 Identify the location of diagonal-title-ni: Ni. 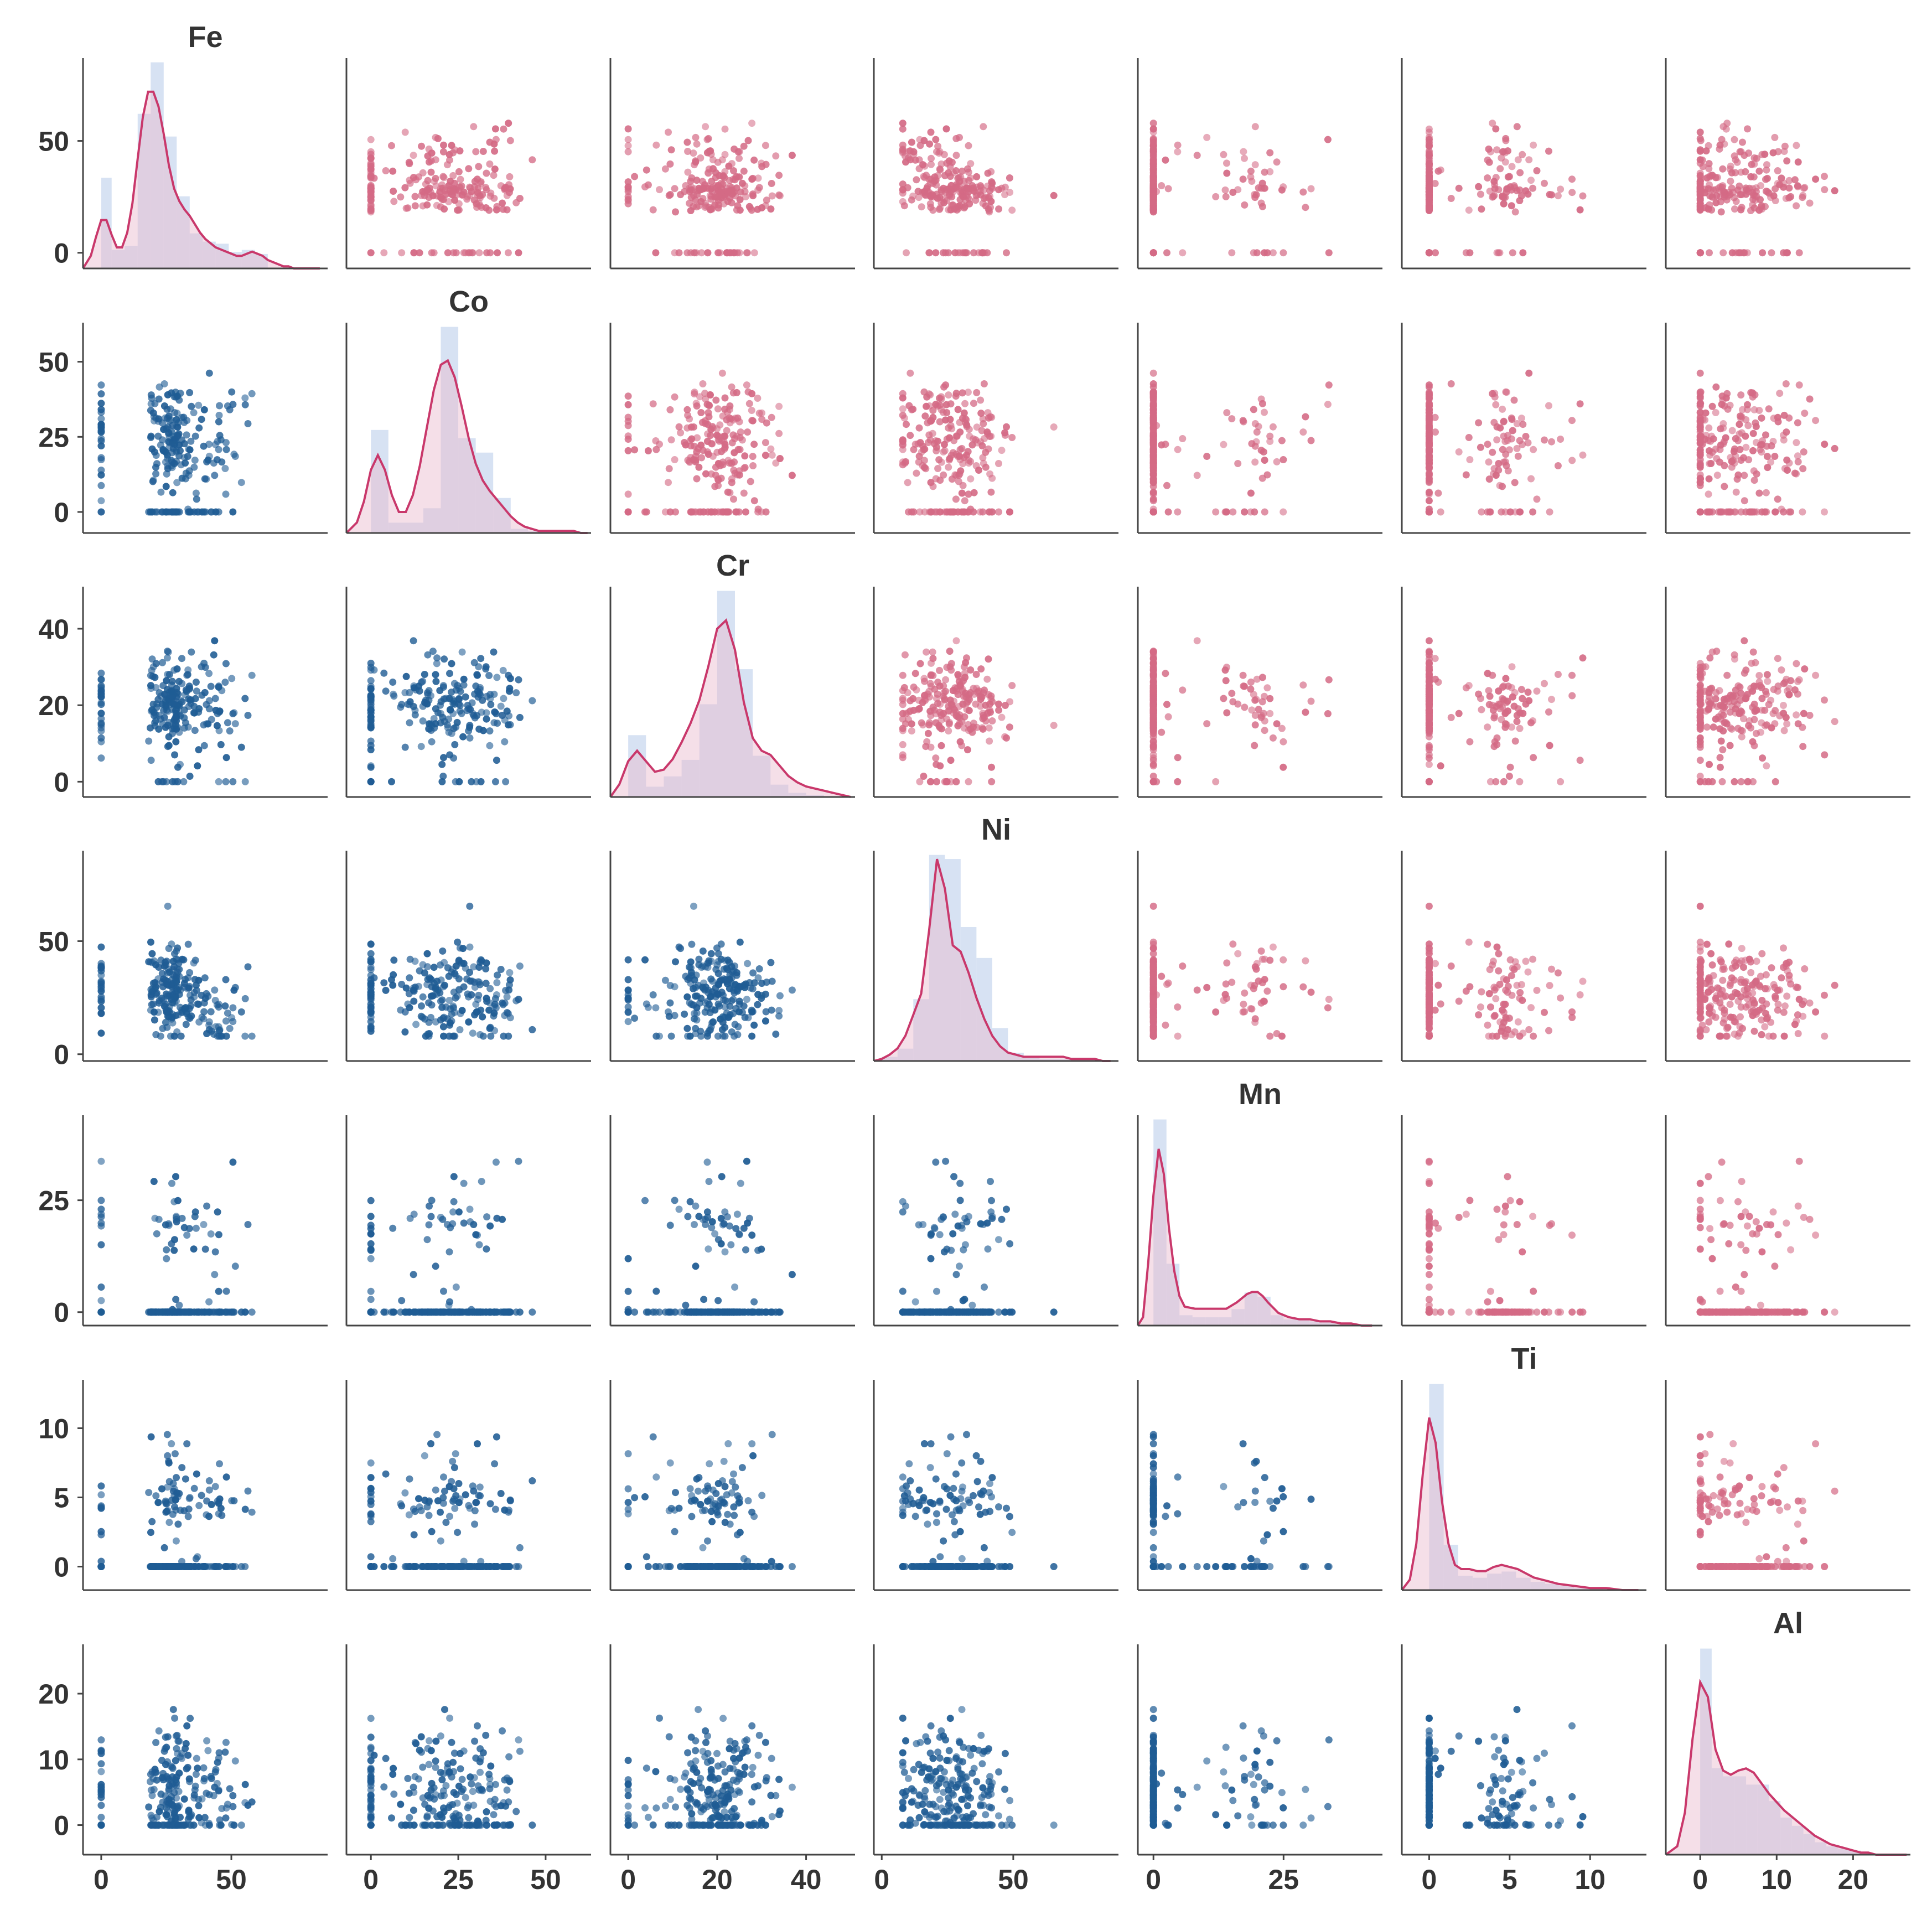
(996, 829).